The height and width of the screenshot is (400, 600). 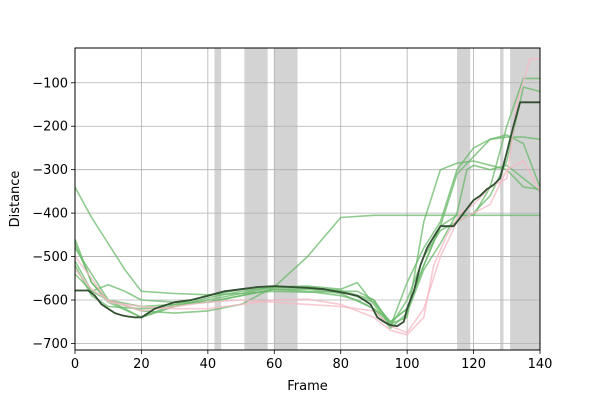 What do you see at coordinates (50, 170) in the screenshot?
I see `y-tick-label-4: −300` at bounding box center [50, 170].